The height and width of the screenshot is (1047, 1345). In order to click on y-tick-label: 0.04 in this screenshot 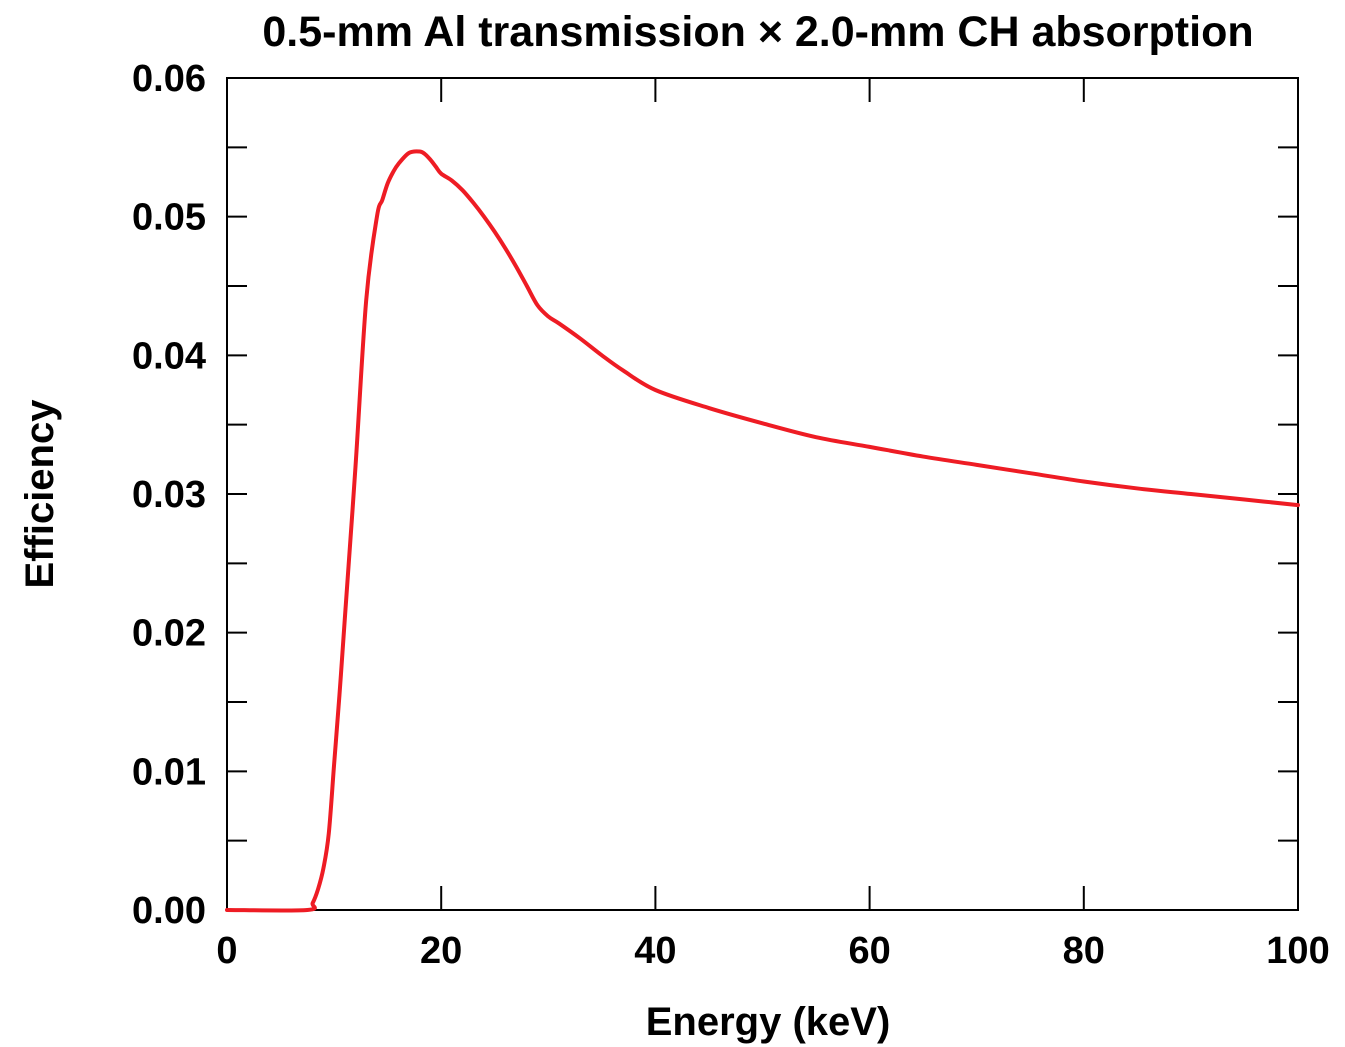, I will do `click(169, 356)`.